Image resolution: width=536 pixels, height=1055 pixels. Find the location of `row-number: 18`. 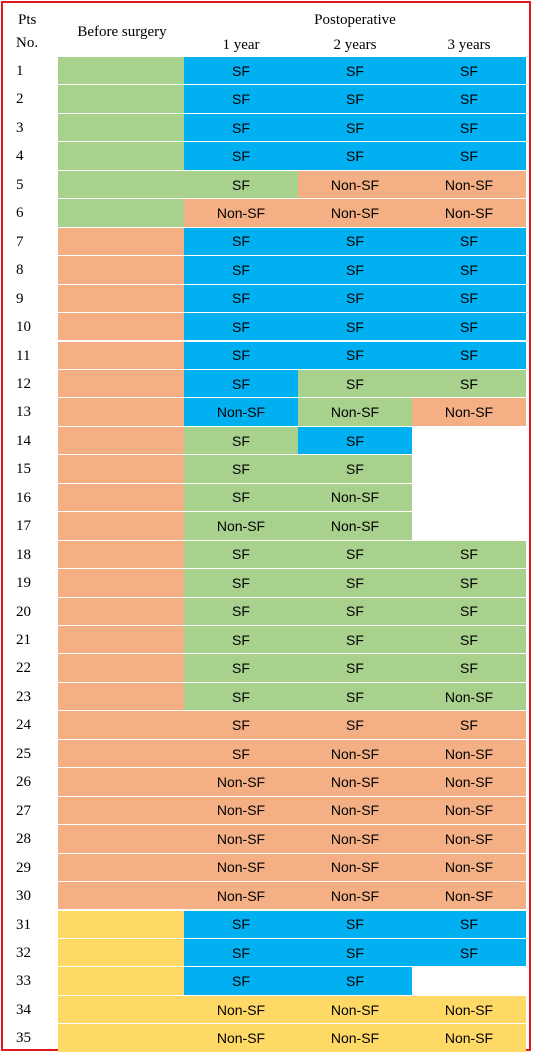

row-number: 18 is located at coordinates (23, 554).